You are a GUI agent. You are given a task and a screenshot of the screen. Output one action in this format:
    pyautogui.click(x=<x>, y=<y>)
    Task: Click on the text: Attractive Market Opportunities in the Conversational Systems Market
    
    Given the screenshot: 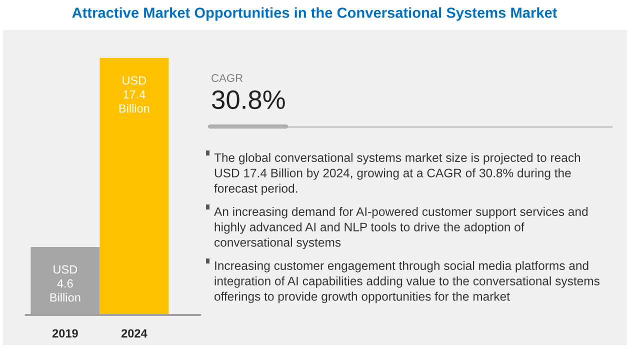 What is the action you would take?
    pyautogui.click(x=315, y=14)
    